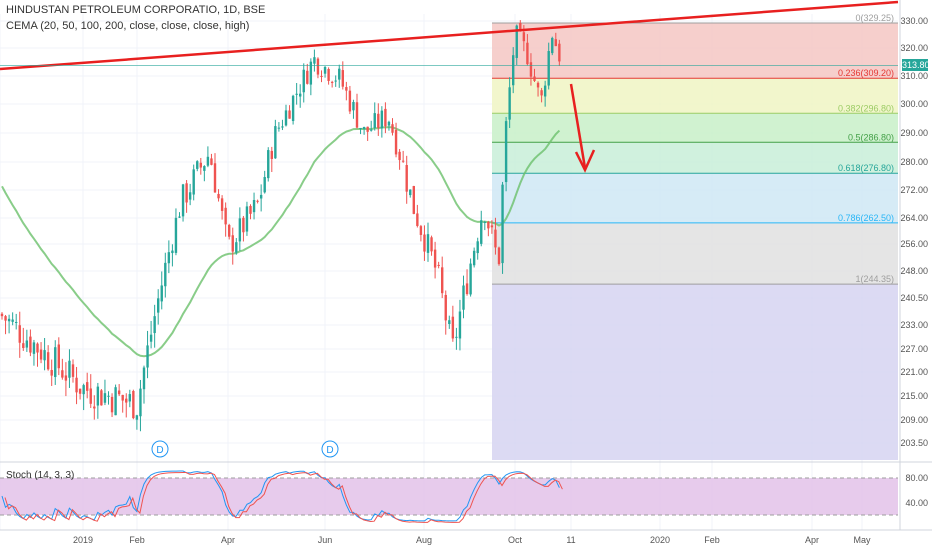 The image size is (932, 550). I want to click on price-tick-label: 233.00, so click(914, 325).